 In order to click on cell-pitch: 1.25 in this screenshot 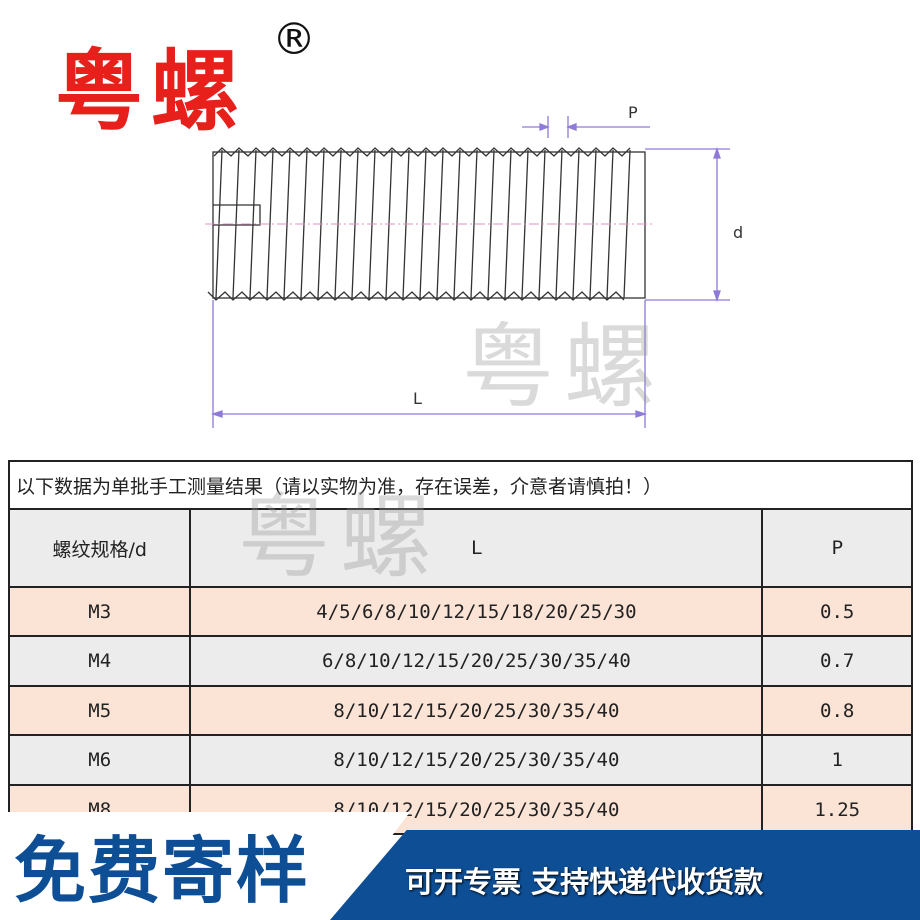, I will do `click(837, 809)`.